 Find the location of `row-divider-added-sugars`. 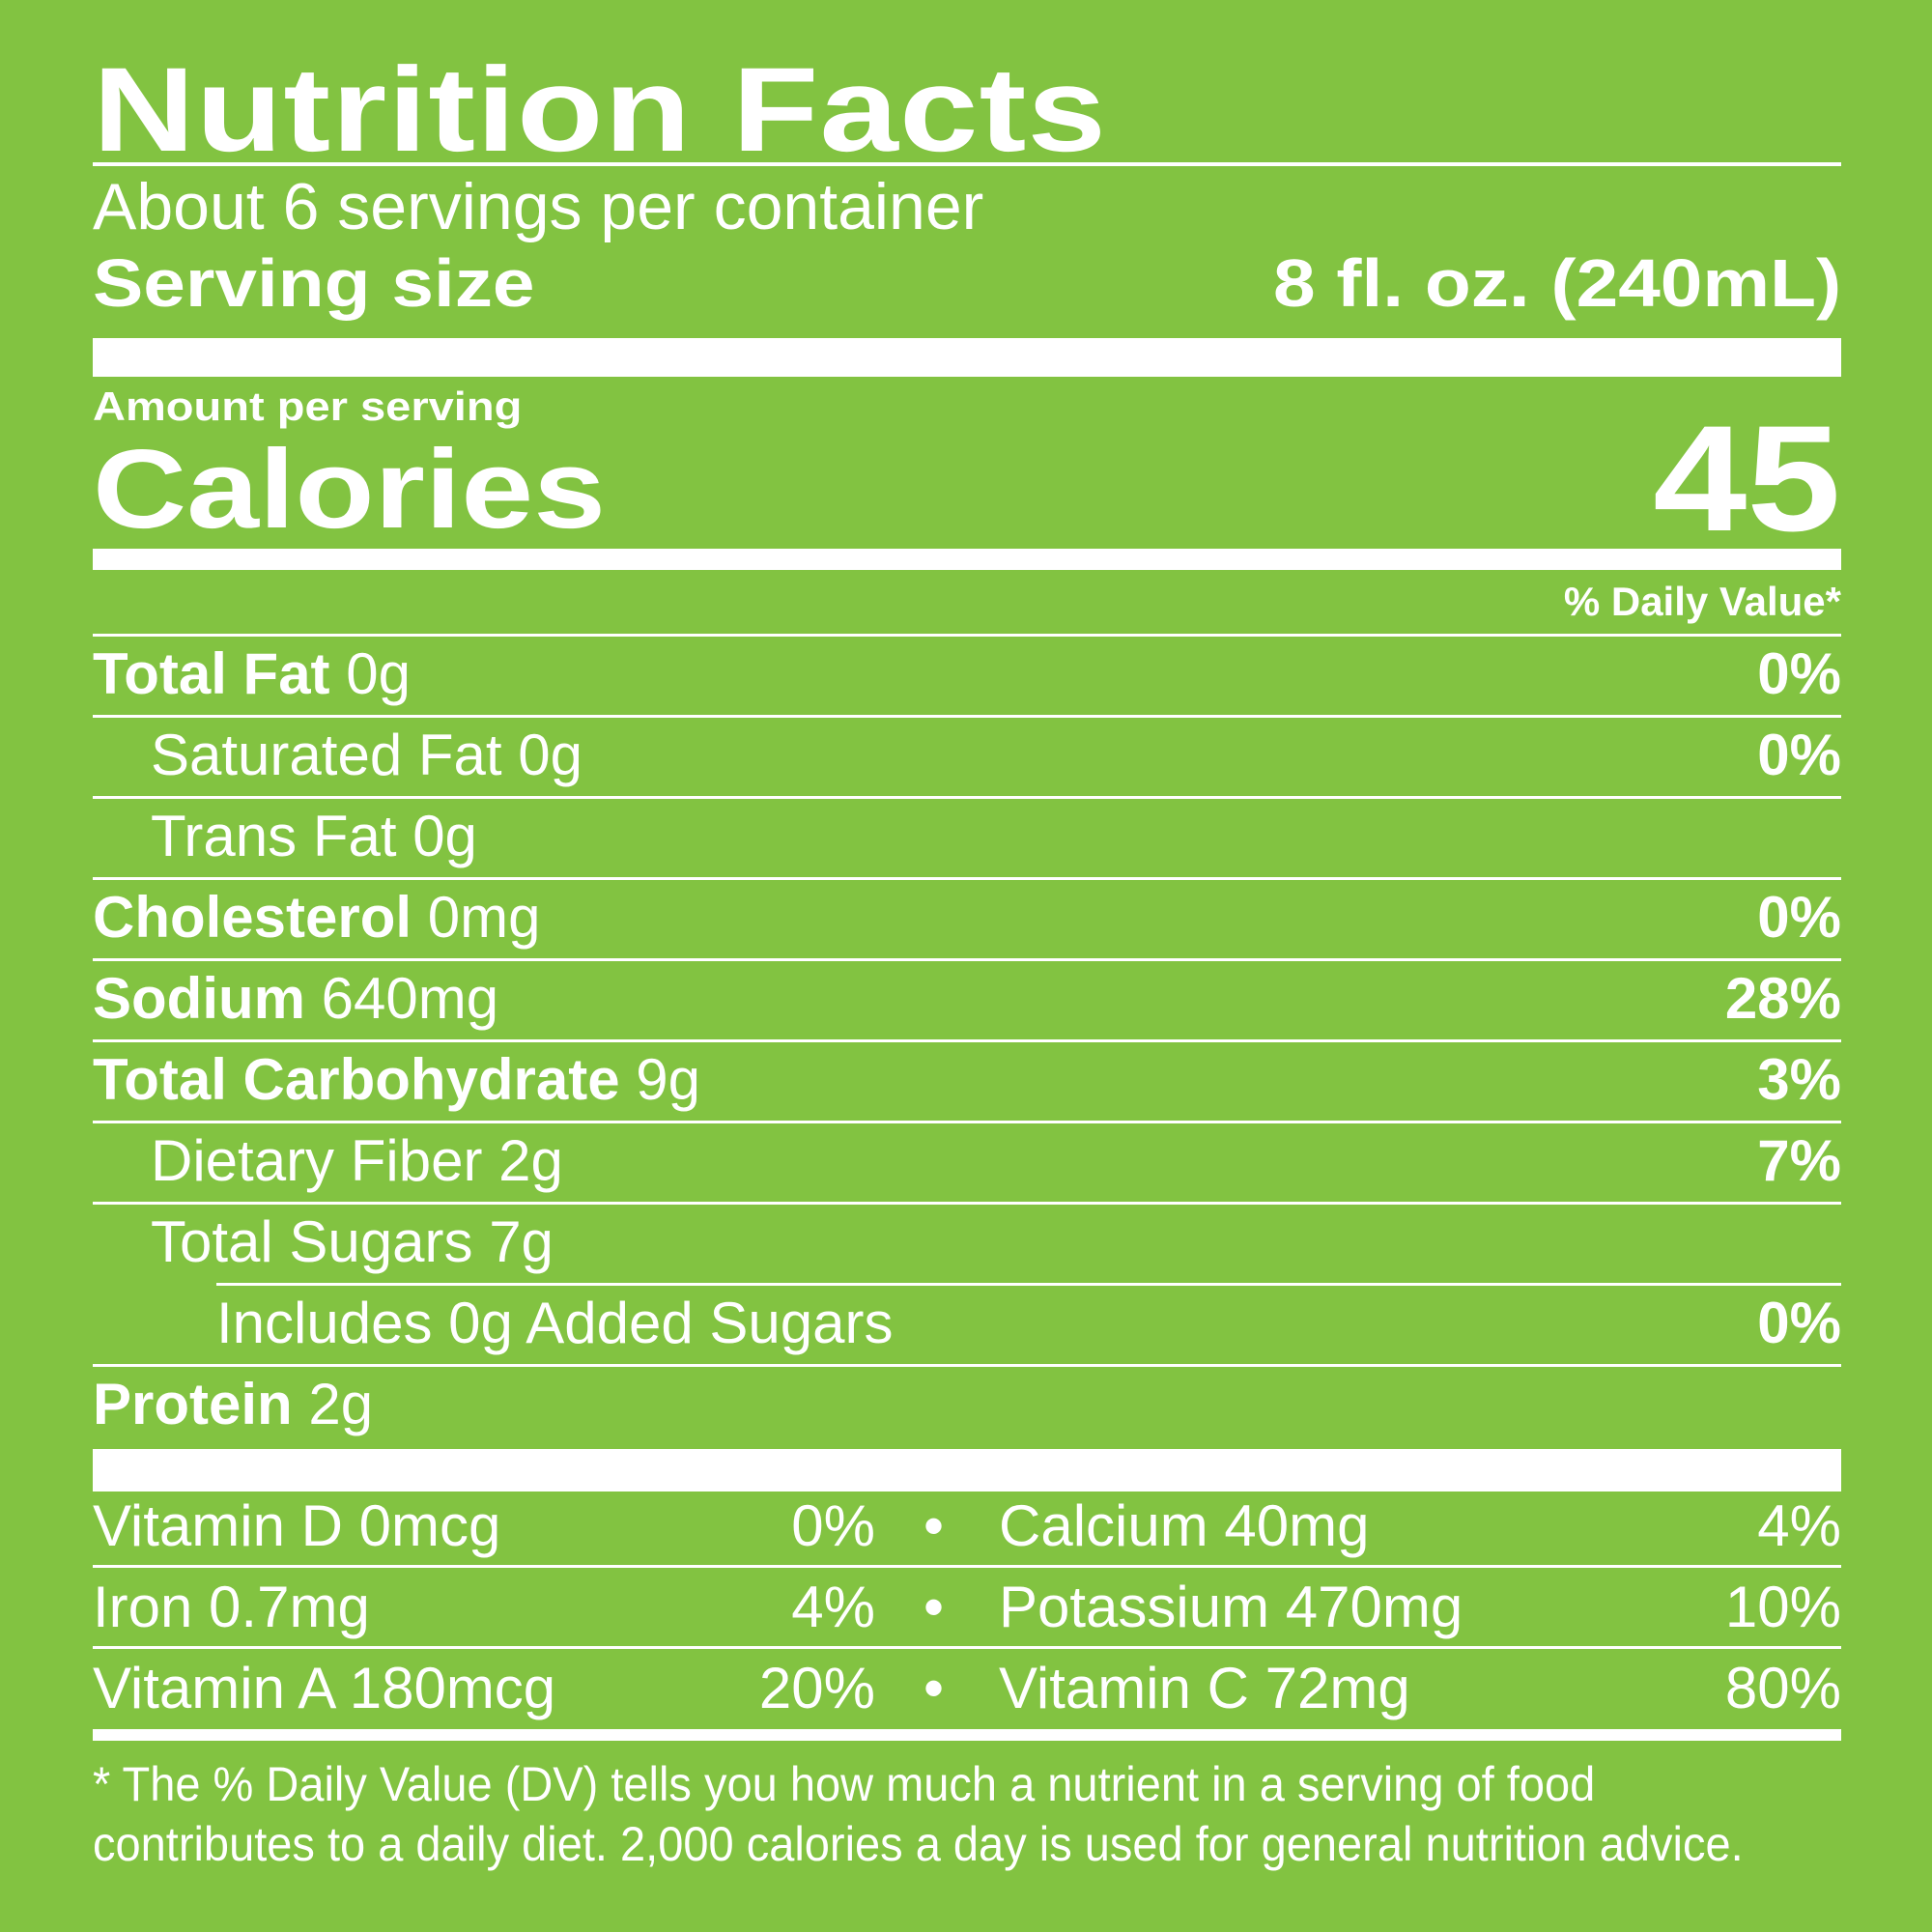

row-divider-added-sugars is located at coordinates (1028, 1284).